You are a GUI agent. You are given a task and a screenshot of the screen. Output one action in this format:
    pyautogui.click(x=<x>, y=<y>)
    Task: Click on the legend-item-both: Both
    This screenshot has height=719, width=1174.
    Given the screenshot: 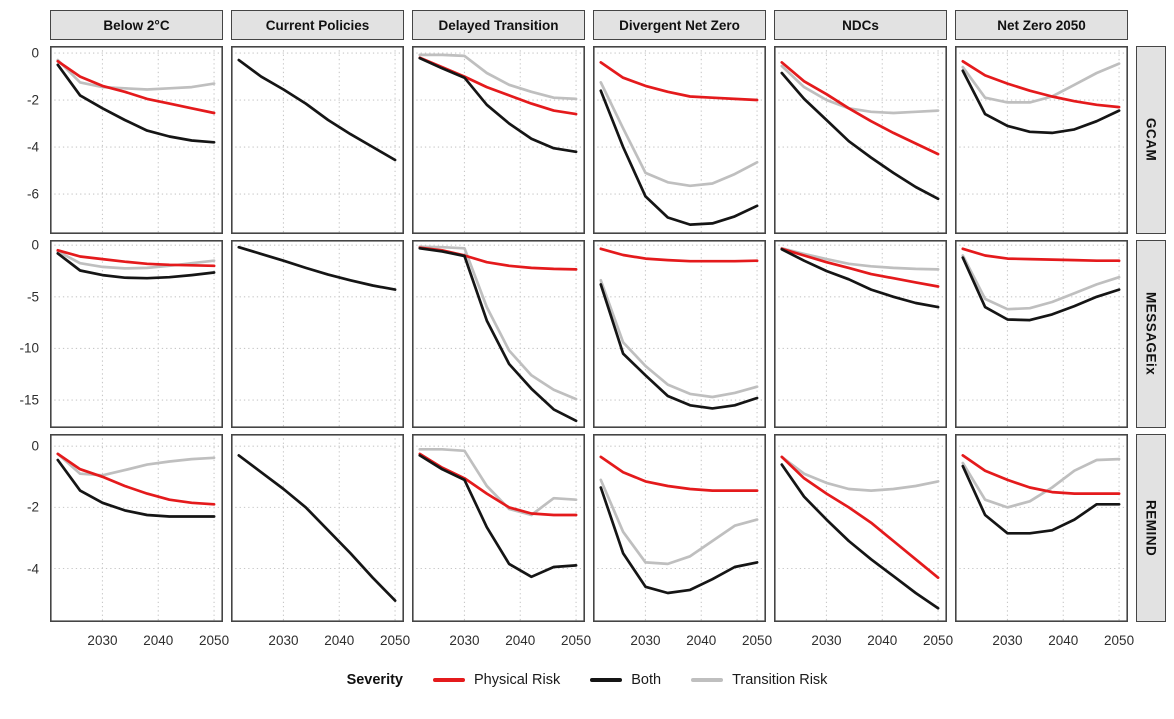 What is the action you would take?
    pyautogui.click(x=625, y=680)
    